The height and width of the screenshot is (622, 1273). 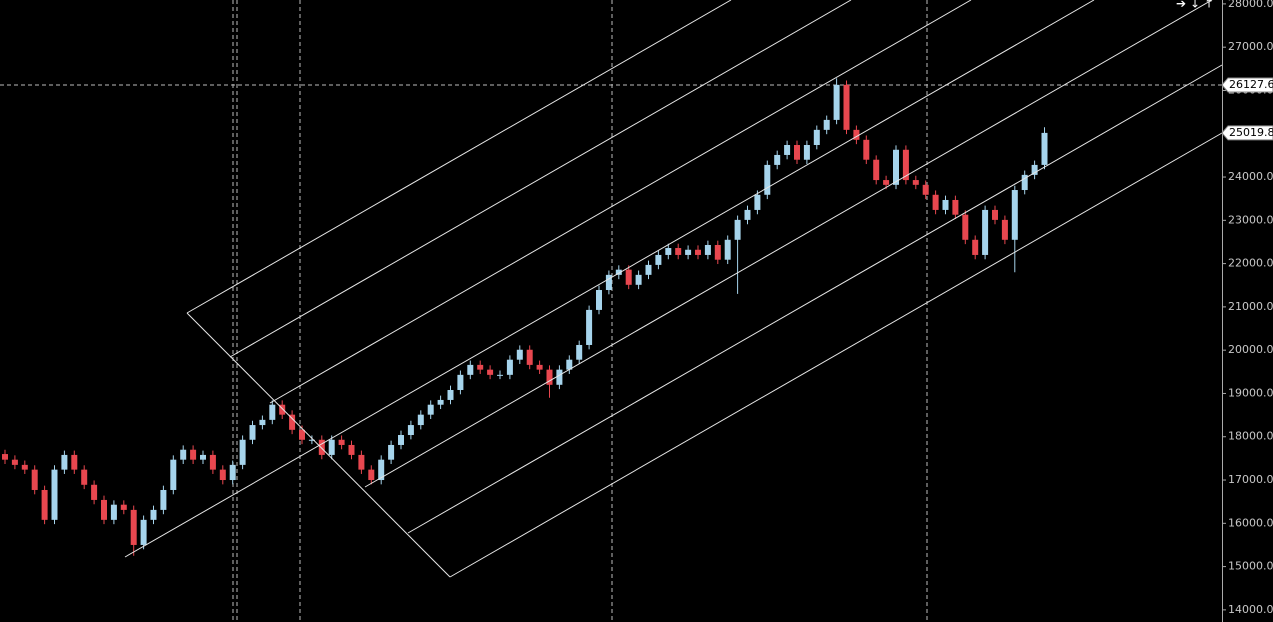 I want to click on y-tick-label: 15000.0, so click(x=1250, y=566).